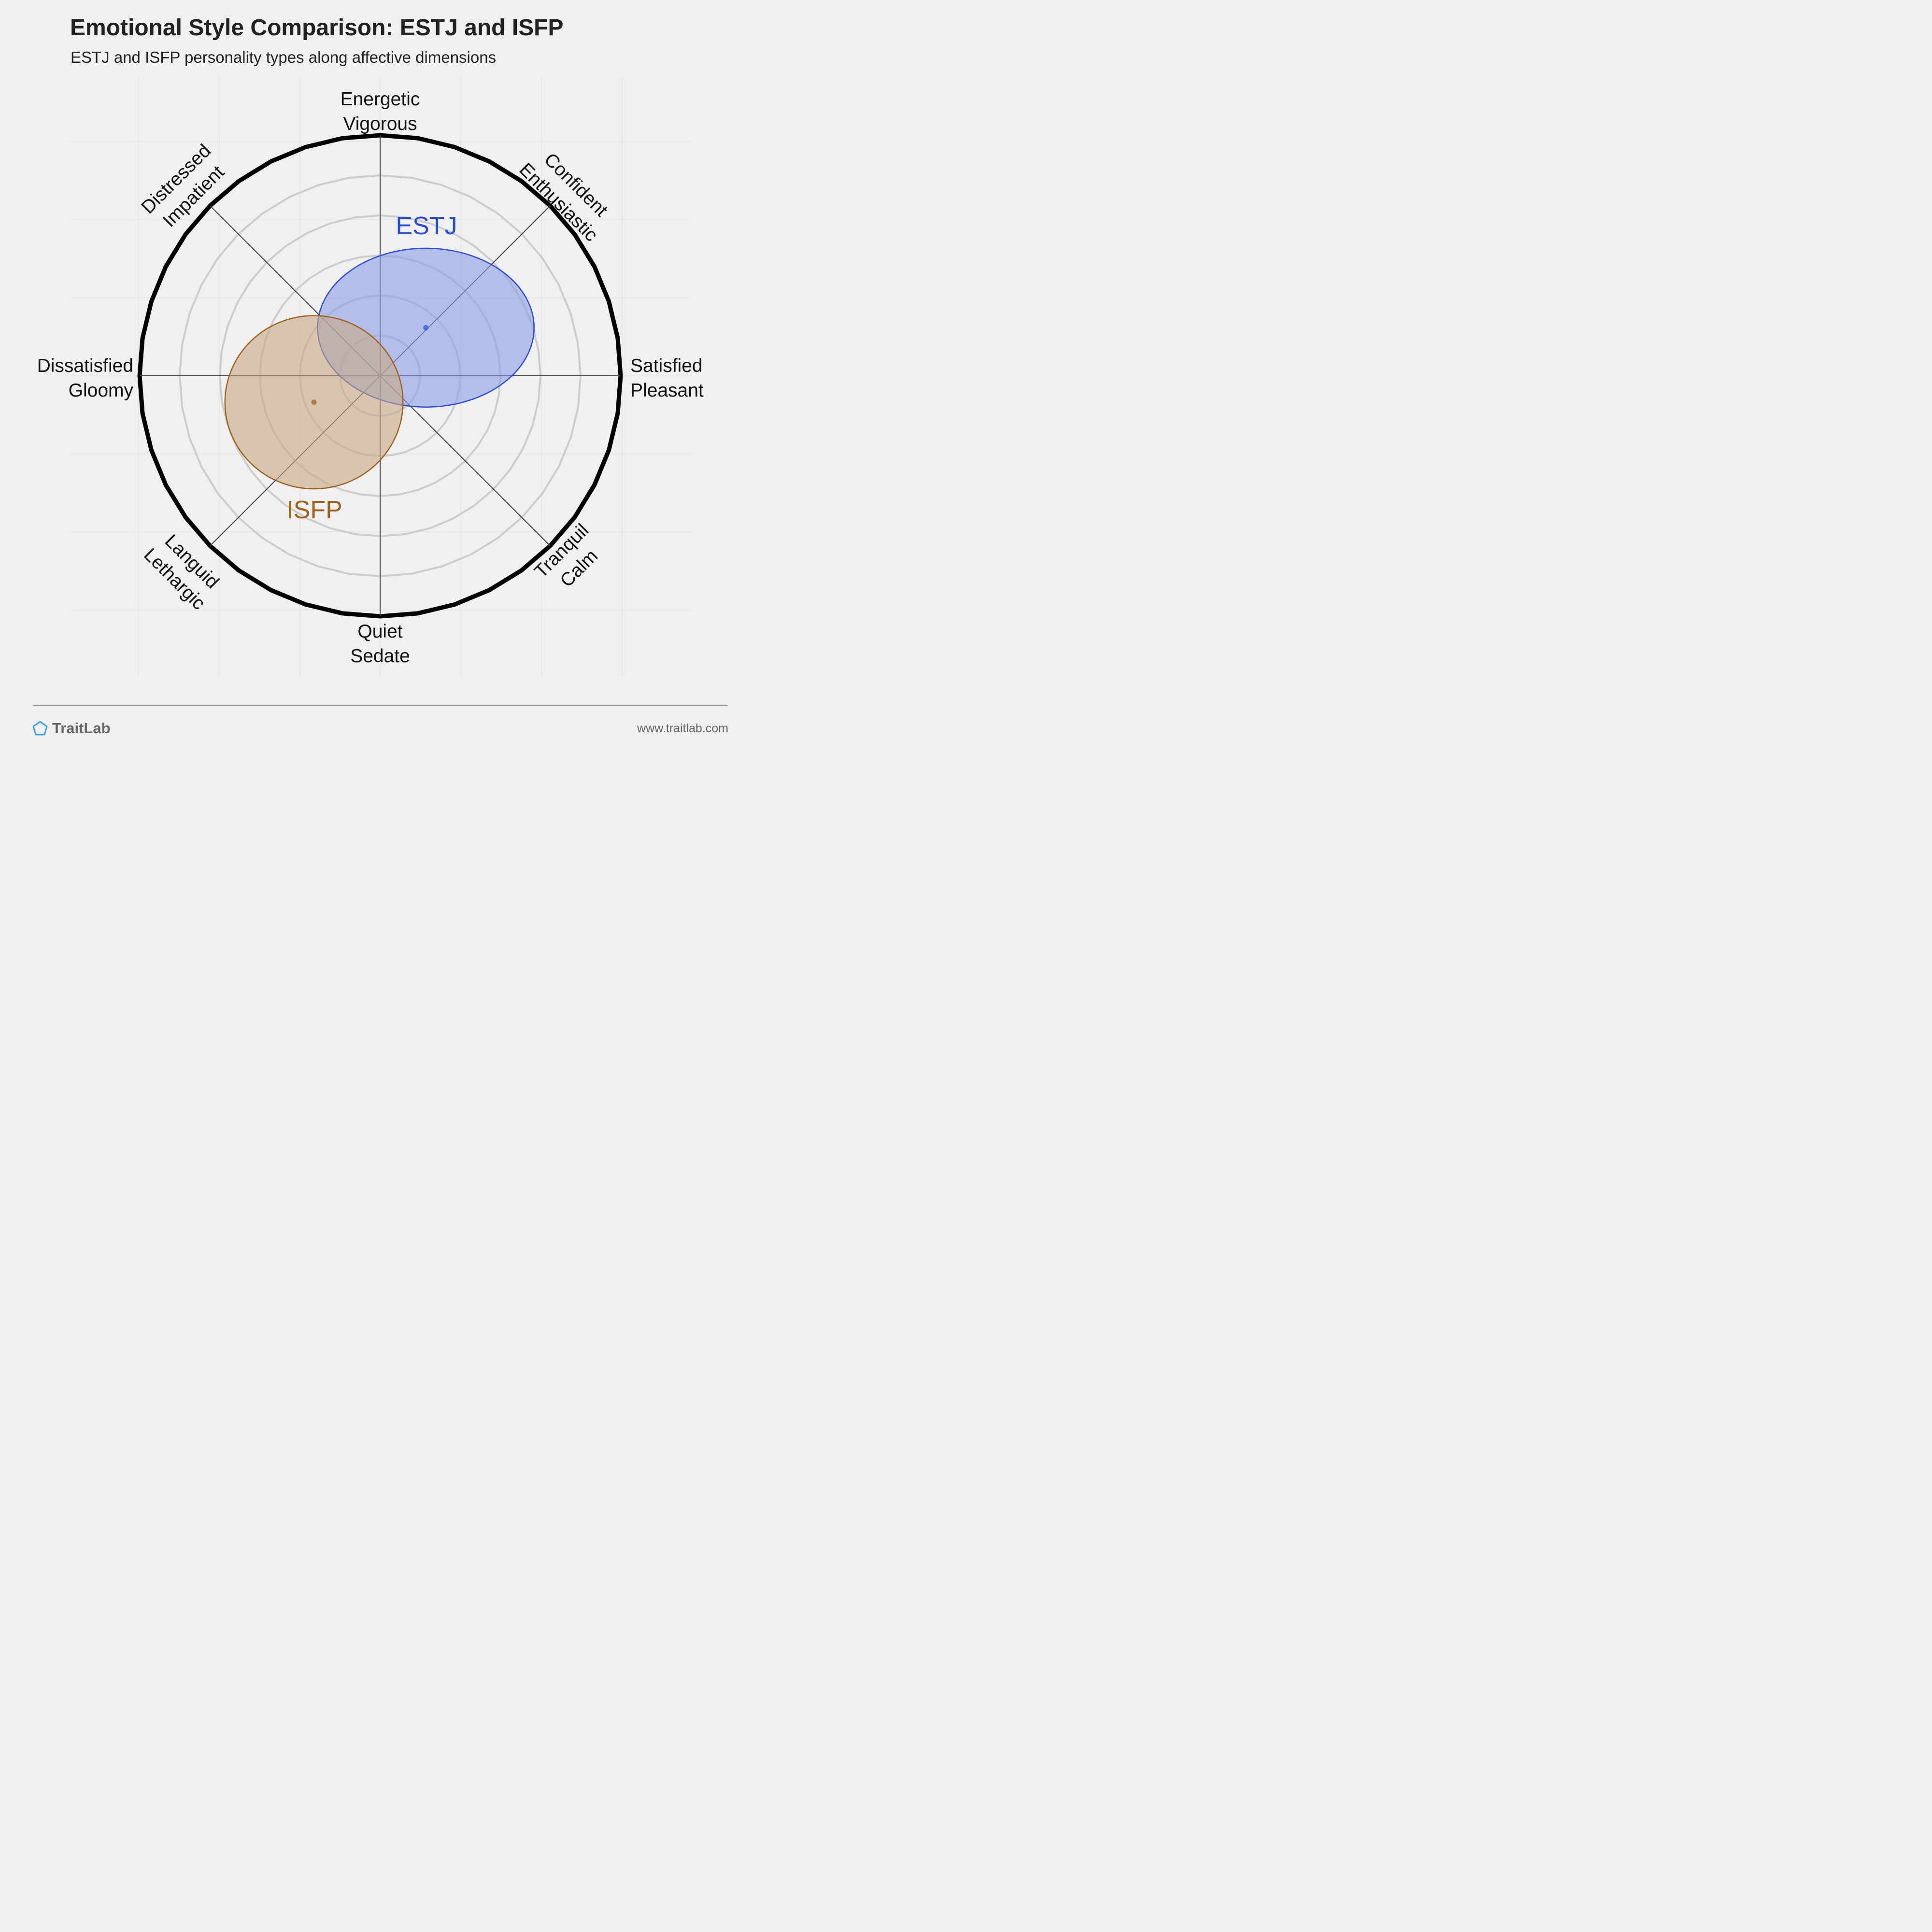 The image size is (1932, 1932). What do you see at coordinates (666, 365) in the screenshot?
I see `axis-label: Satisfied` at bounding box center [666, 365].